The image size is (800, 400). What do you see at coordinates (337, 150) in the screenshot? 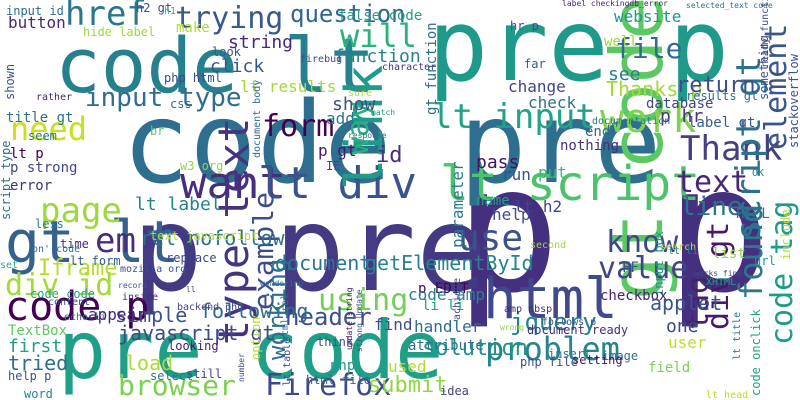
I see `word-p-gt: p gt` at bounding box center [337, 150].